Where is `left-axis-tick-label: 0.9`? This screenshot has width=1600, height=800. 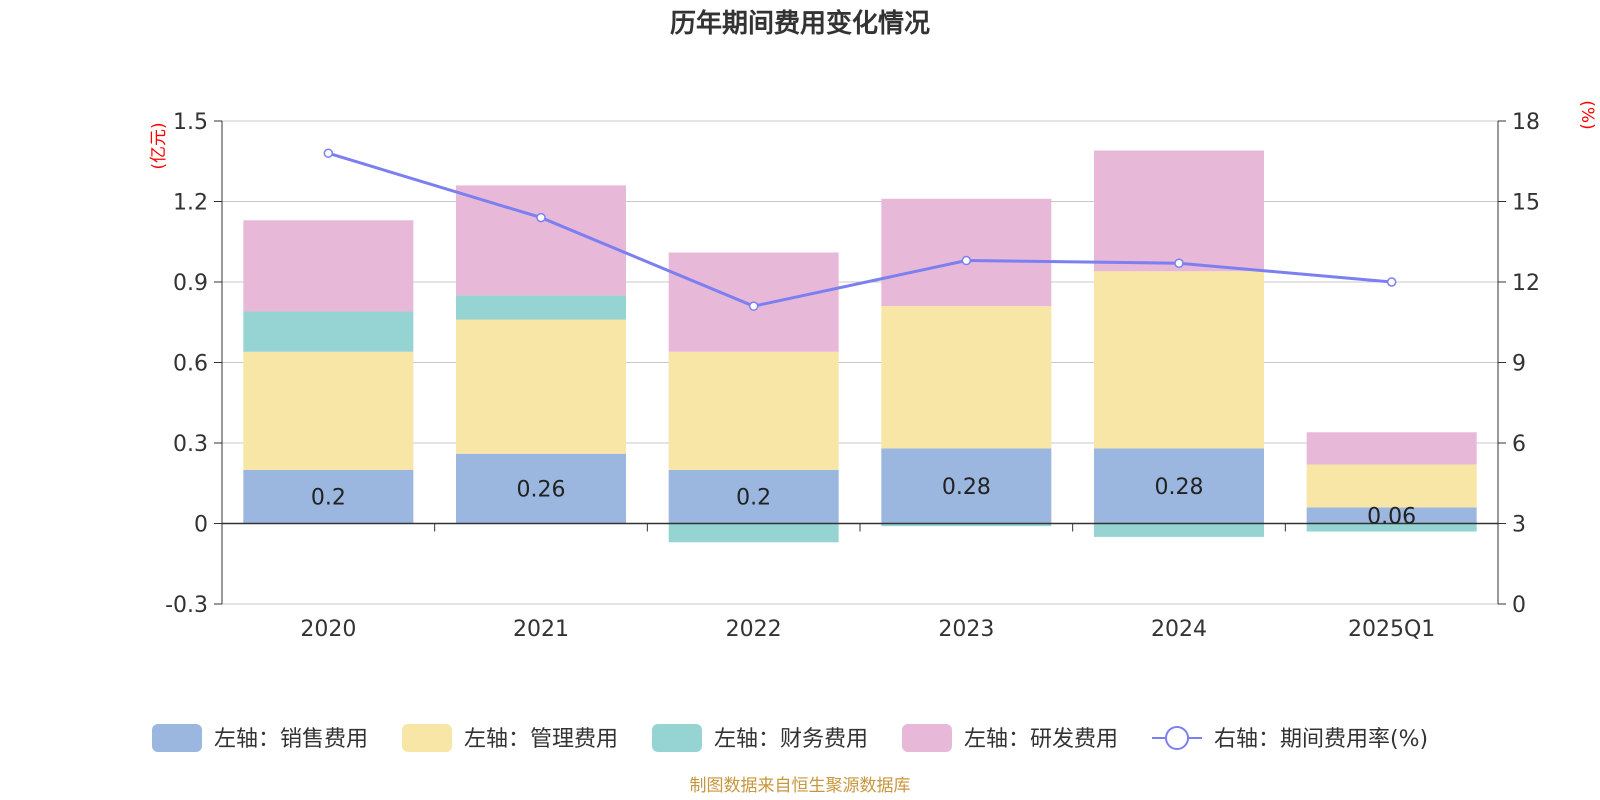
left-axis-tick-label: 0.9 is located at coordinates (190, 283).